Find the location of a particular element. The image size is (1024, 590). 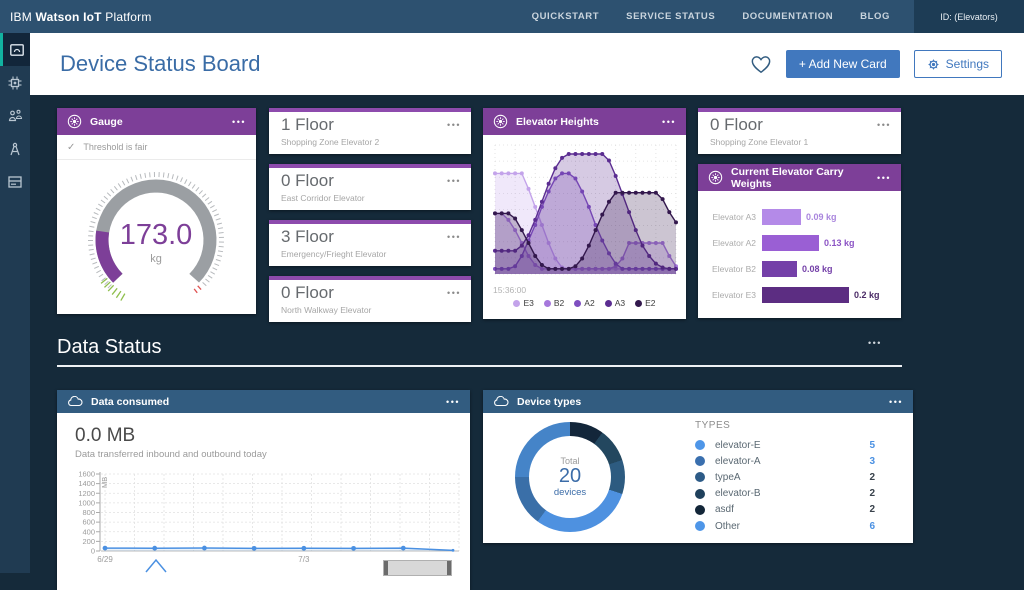

floor-label: Shopping Zone Elevator 2 is located at coordinates (330, 142).